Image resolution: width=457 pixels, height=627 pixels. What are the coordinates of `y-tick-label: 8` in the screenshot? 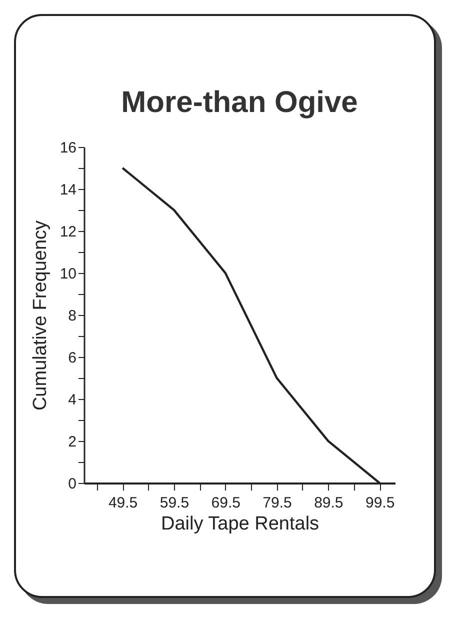 It's located at (72, 316).